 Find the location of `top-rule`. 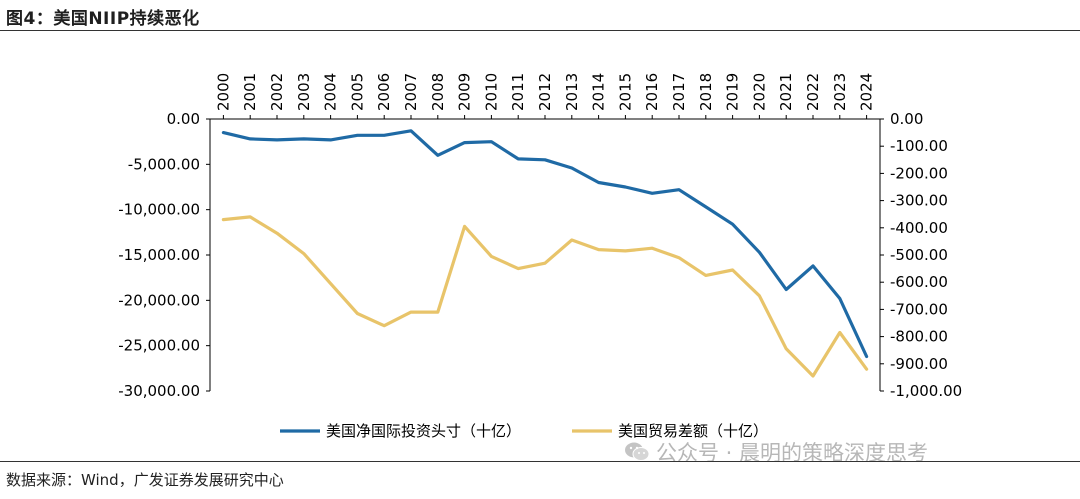

top-rule is located at coordinates (540, 30).